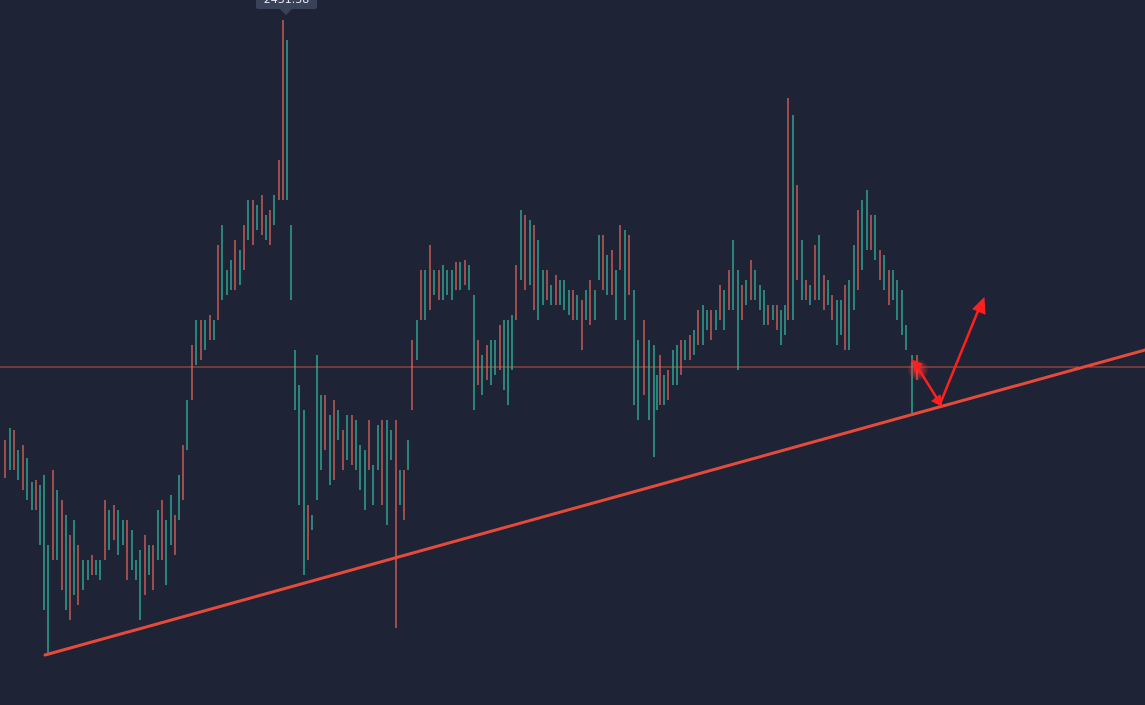  What do you see at coordinates (286, 12) in the screenshot?
I see `price-label-pointer` at bounding box center [286, 12].